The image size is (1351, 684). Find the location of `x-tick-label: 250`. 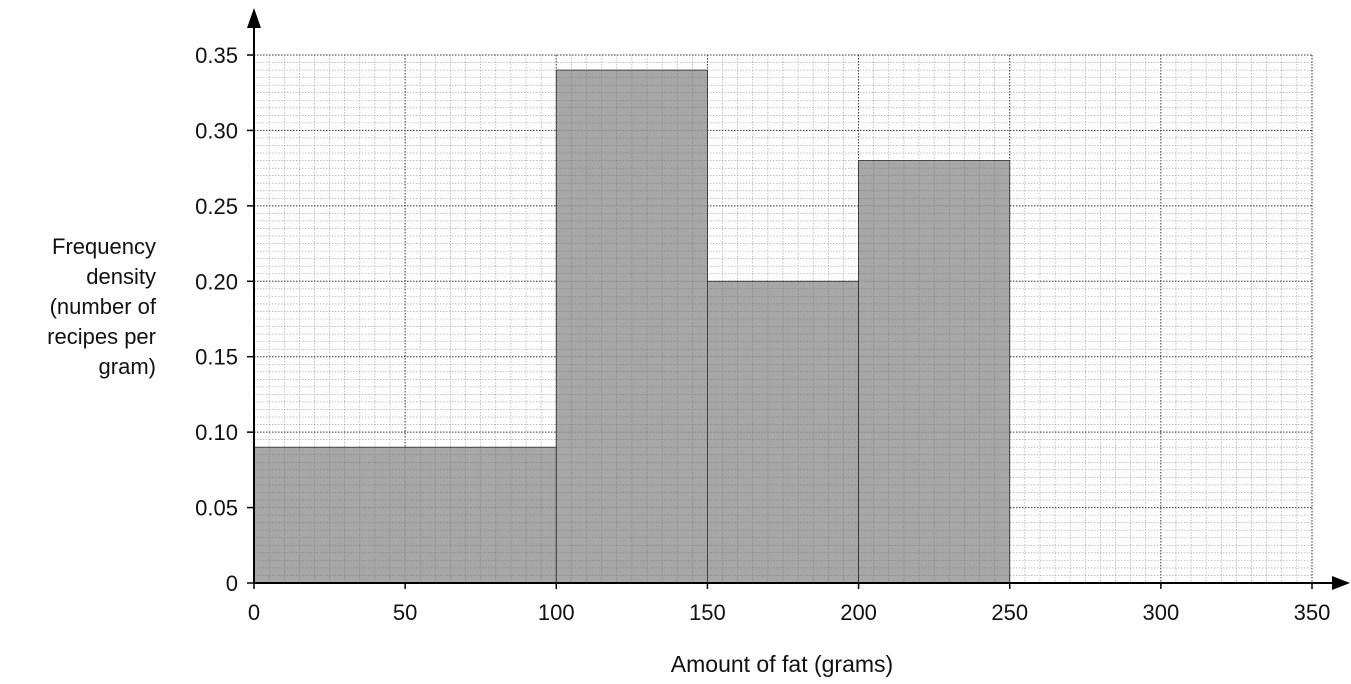

x-tick-label: 250 is located at coordinates (1009, 612).